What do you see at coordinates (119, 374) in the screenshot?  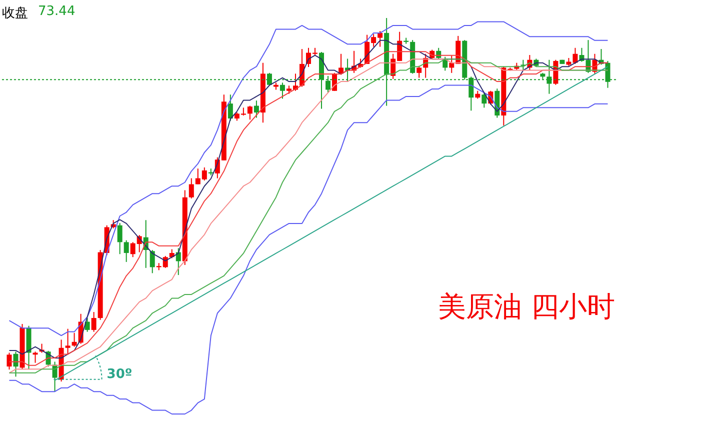 I see `annotation: 30º` at bounding box center [119, 374].